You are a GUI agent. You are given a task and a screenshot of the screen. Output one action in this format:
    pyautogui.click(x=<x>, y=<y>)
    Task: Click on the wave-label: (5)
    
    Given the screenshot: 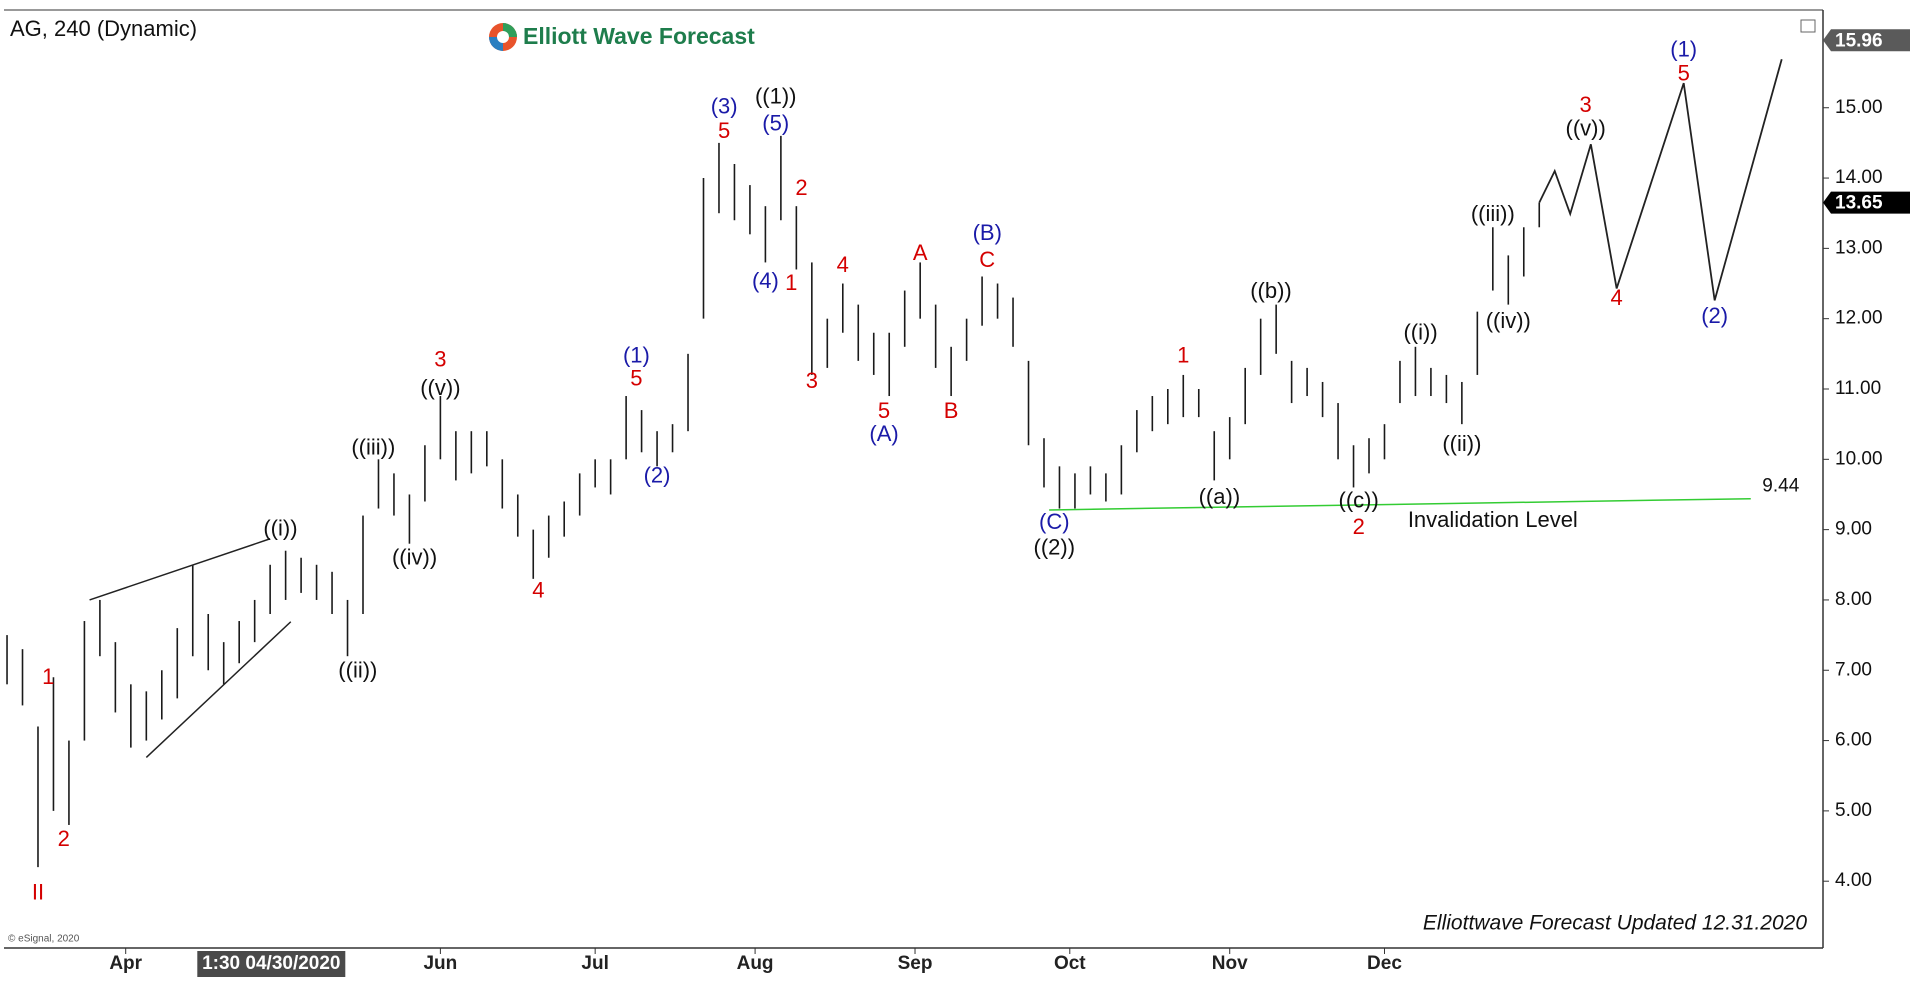 What is the action you would take?
    pyautogui.click(x=775, y=122)
    